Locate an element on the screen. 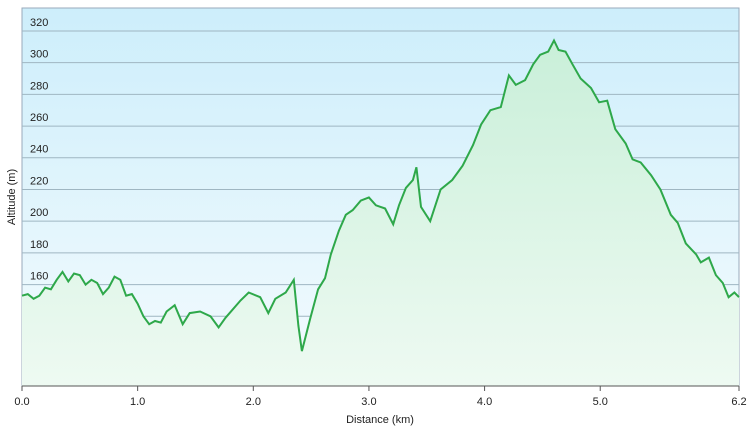 The image size is (748, 437). y-tick-label: 220 is located at coordinates (39, 181).